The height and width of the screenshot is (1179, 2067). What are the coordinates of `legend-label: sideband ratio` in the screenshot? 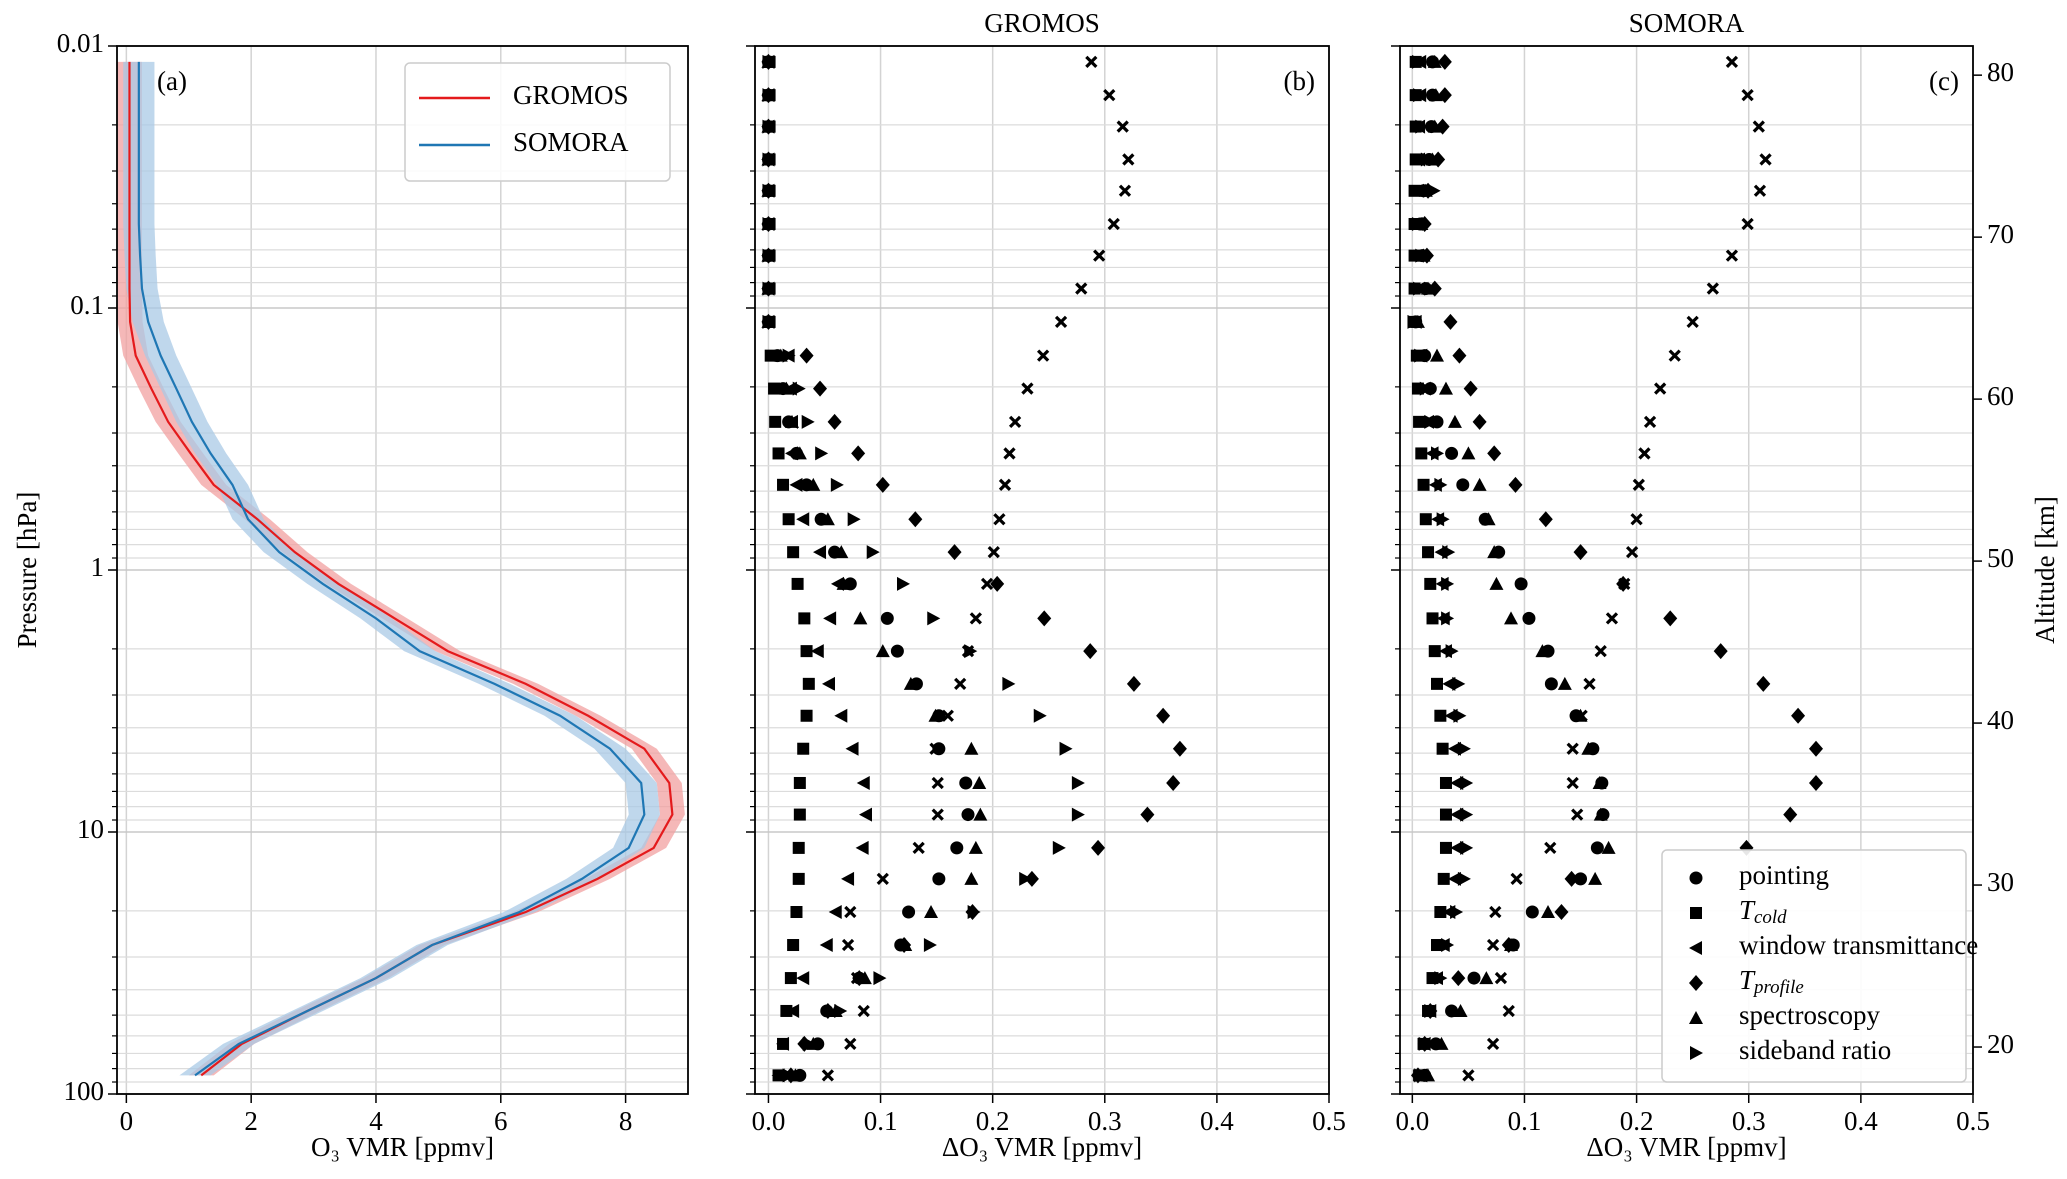 It's located at (1815, 1050).